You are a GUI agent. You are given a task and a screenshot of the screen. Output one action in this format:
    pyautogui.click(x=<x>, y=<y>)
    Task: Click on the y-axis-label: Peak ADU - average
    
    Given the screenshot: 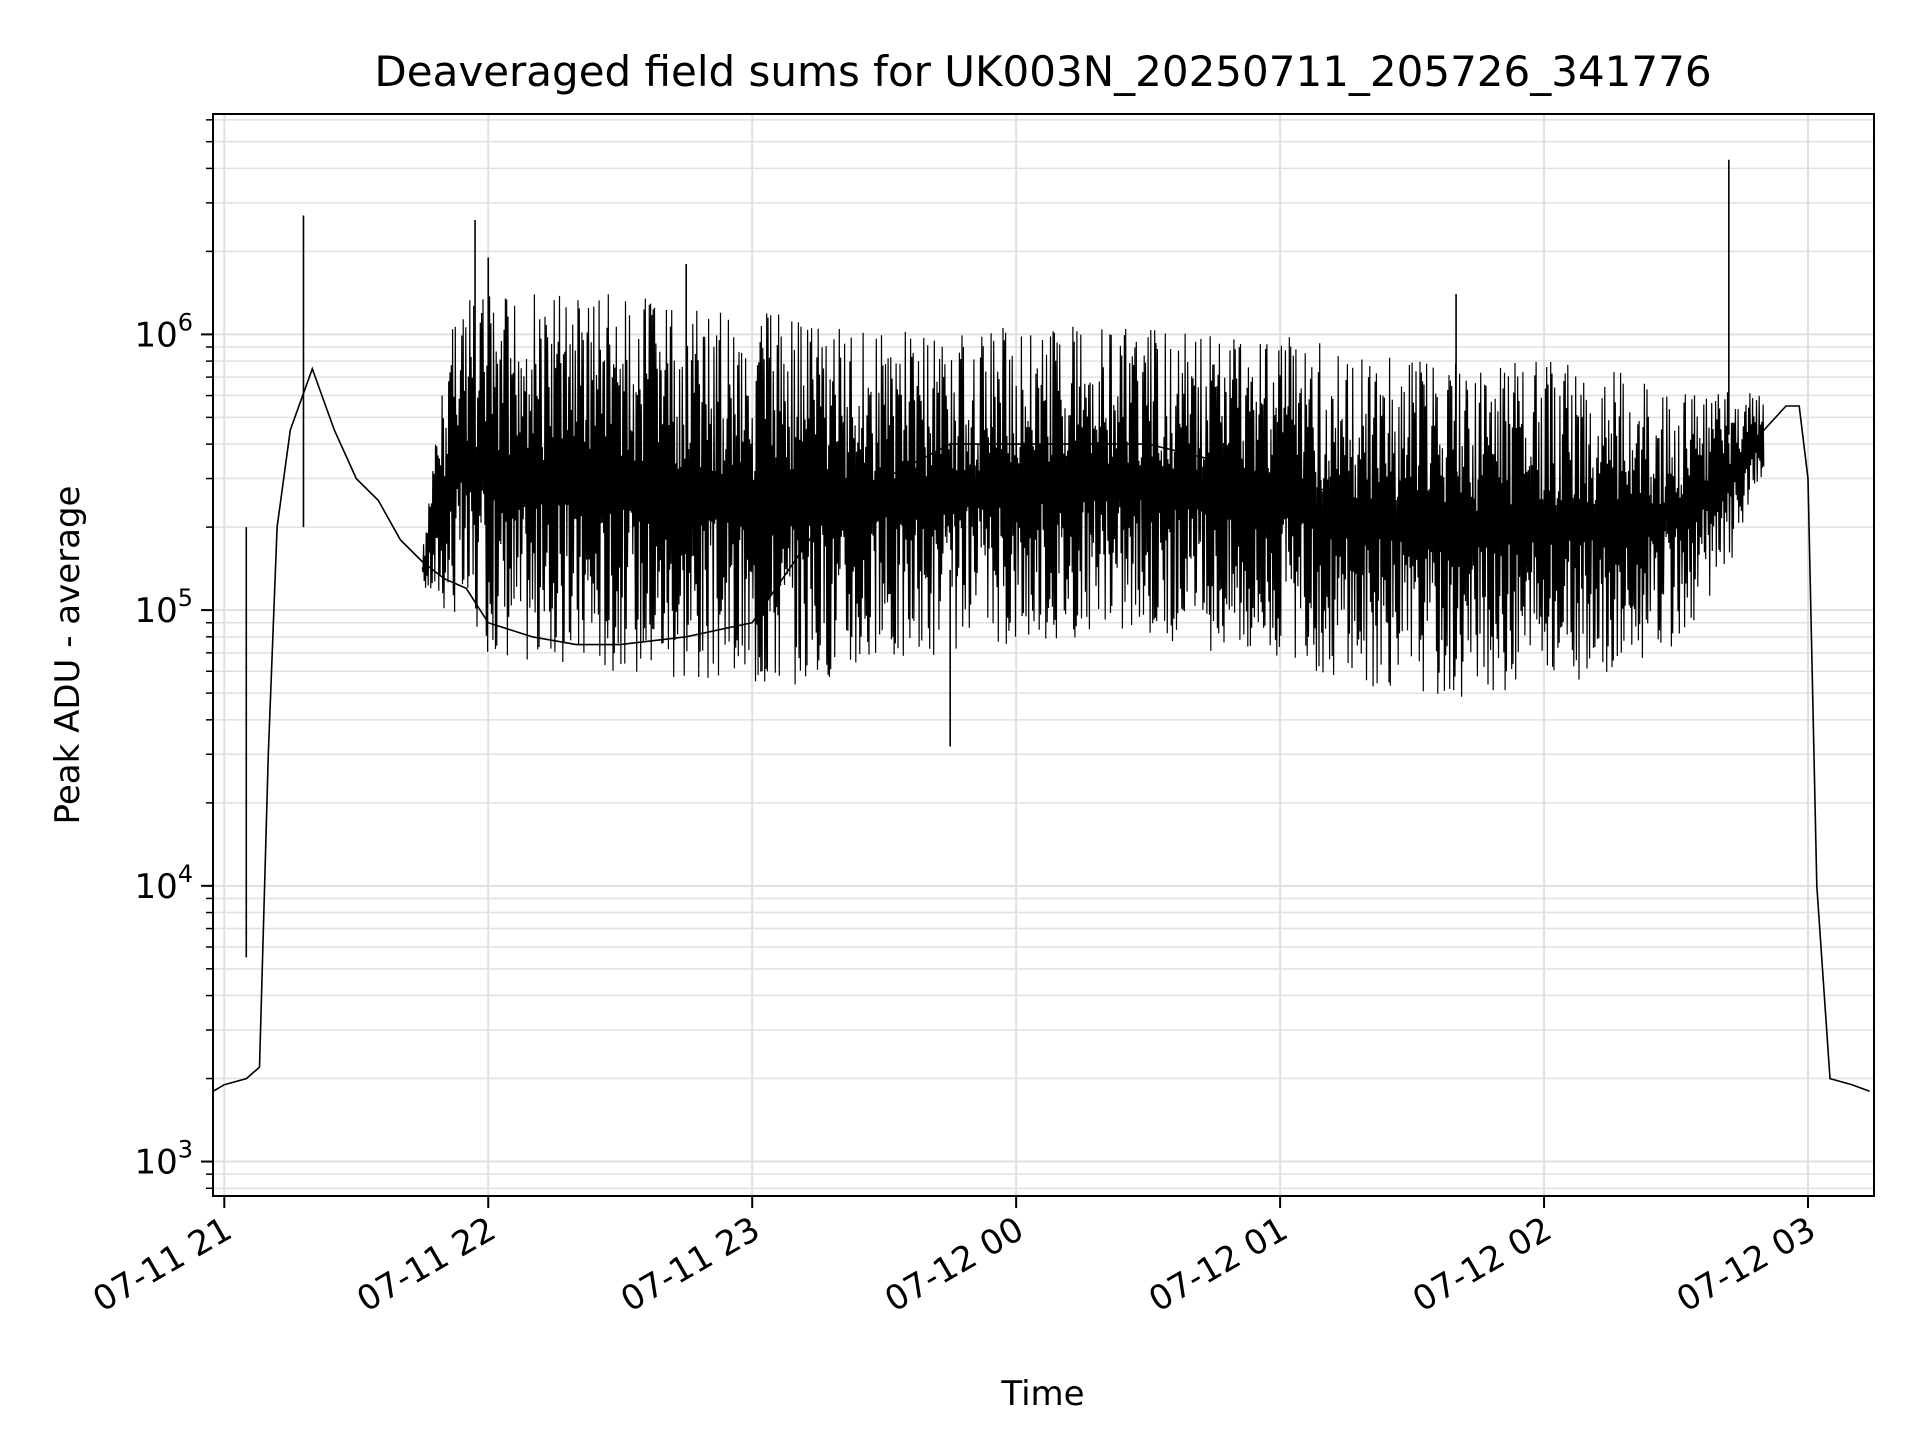 What is the action you would take?
    pyautogui.click(x=68, y=655)
    